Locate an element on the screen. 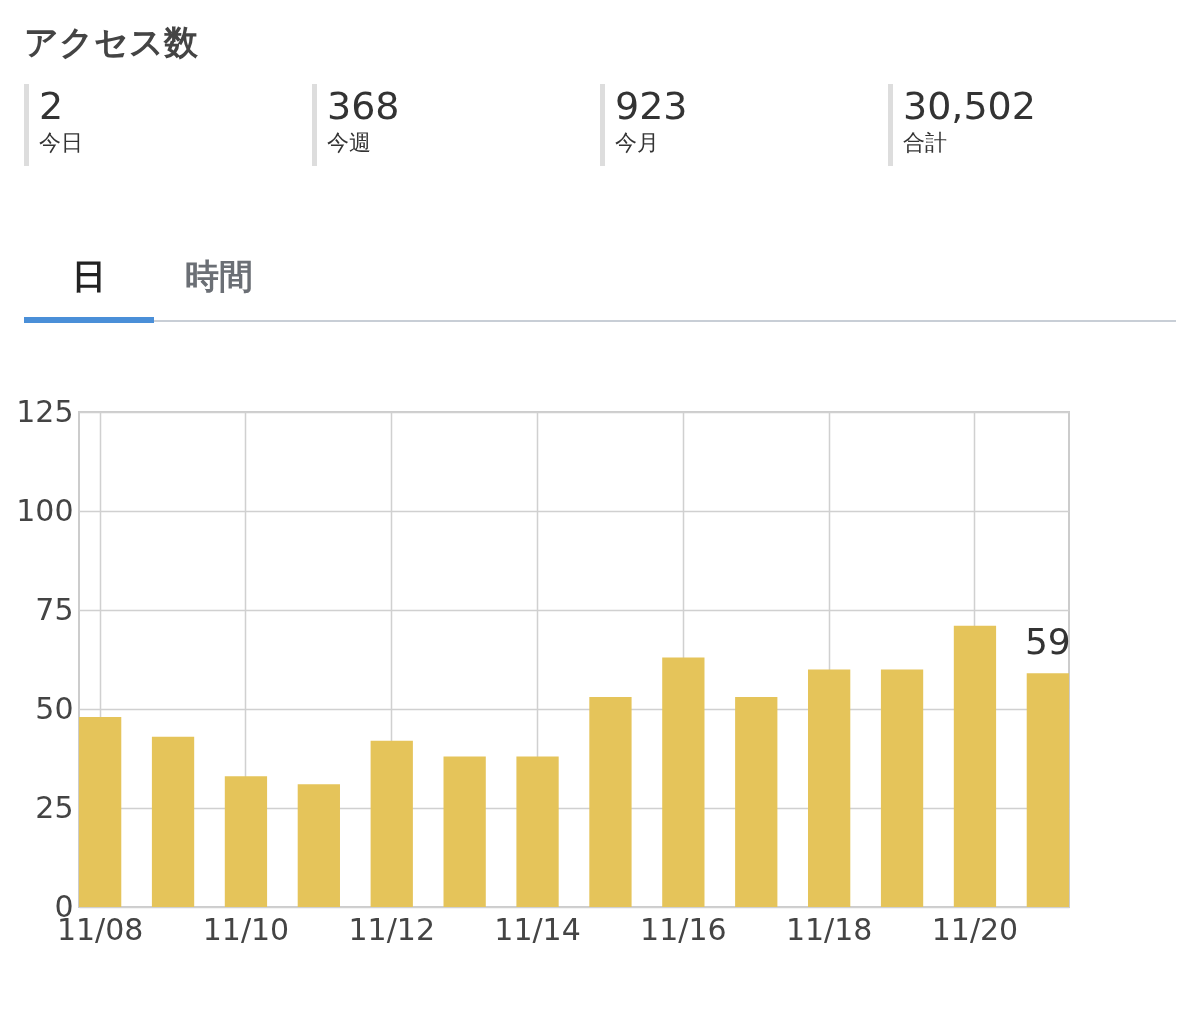 Image resolution: width=1200 pixels, height=1033 pixels. data-label: 2 is located at coordinates (52, 106).